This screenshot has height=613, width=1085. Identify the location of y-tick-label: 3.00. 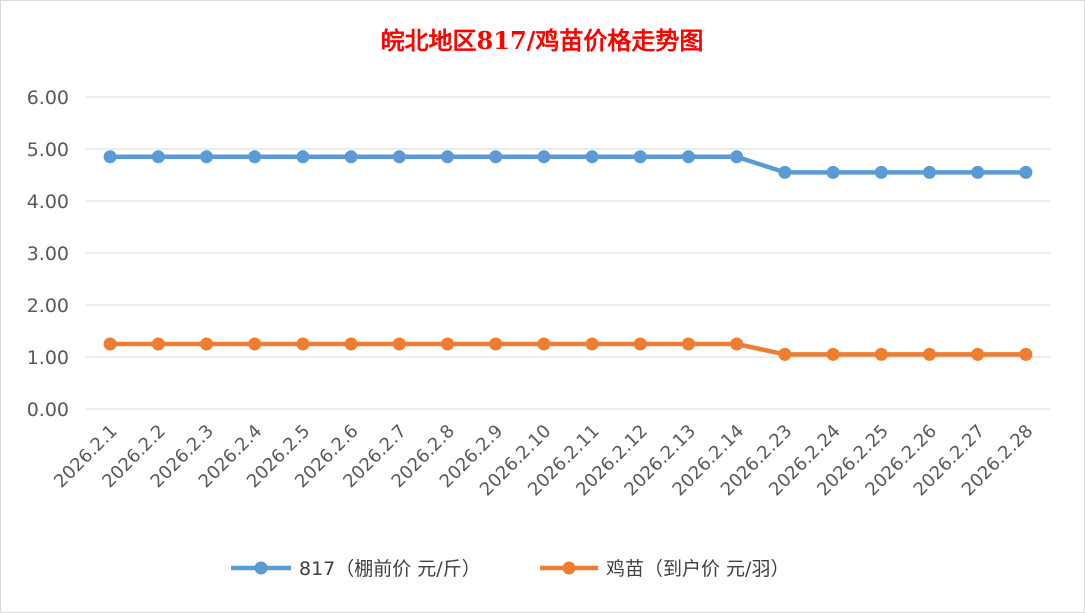
(48, 254).